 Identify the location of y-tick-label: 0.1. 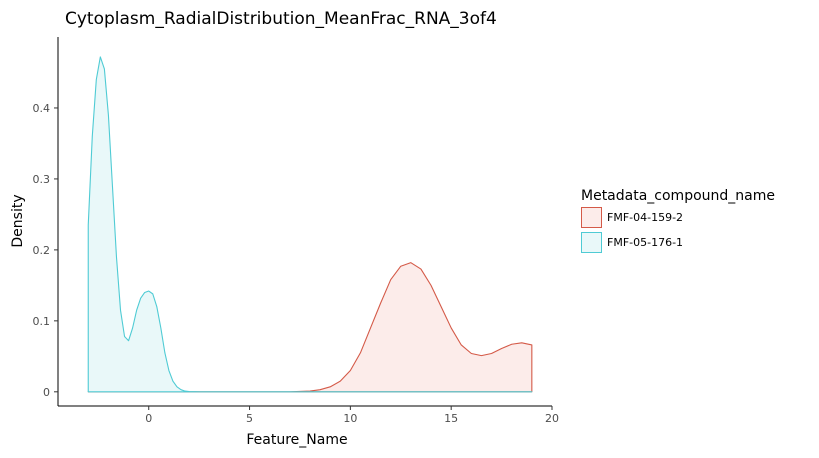
(42, 321).